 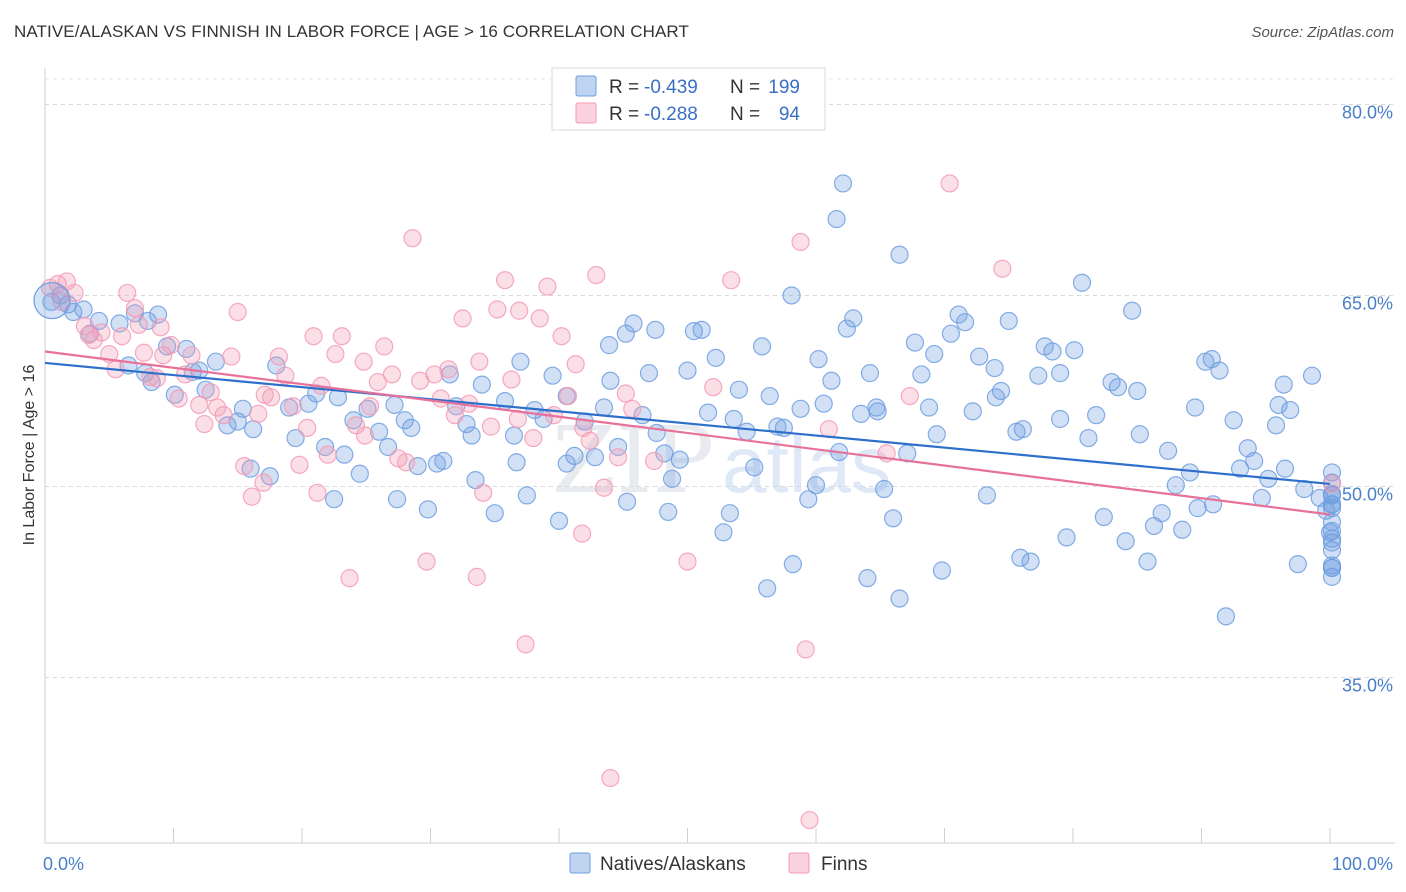 What do you see at coordinates (1367, 494) in the screenshot?
I see `y-tick-label-50: 50.0%` at bounding box center [1367, 494].